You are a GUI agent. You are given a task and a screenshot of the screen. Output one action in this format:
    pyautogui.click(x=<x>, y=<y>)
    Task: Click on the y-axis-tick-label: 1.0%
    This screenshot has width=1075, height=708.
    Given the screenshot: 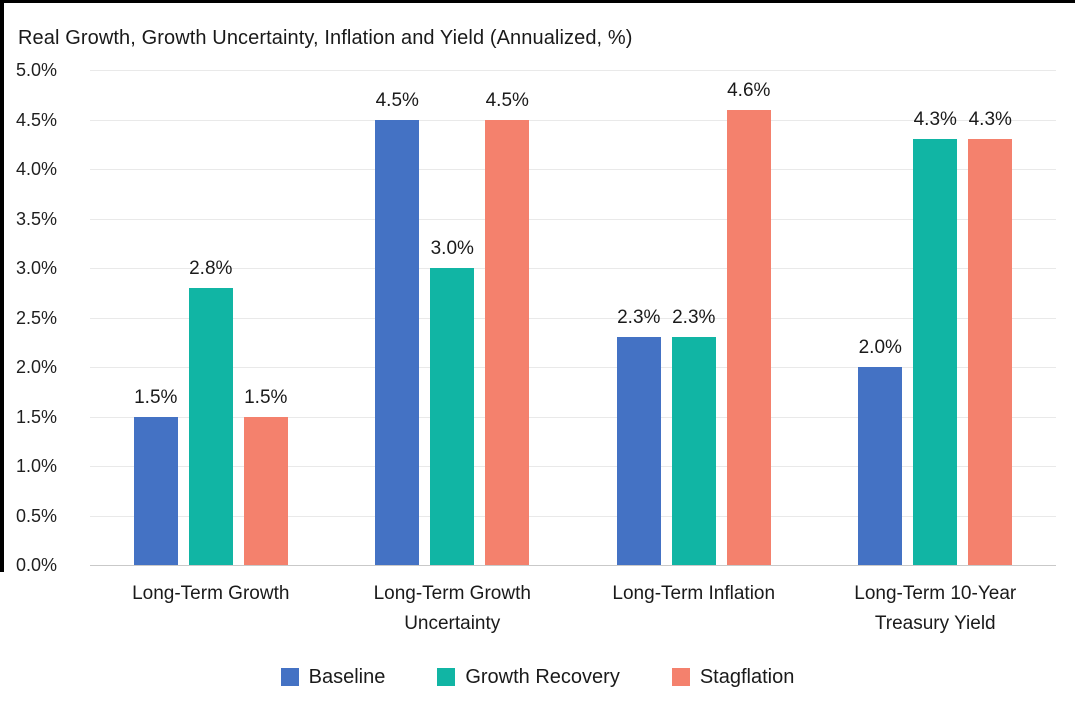 What is the action you would take?
    pyautogui.click(x=37, y=466)
    